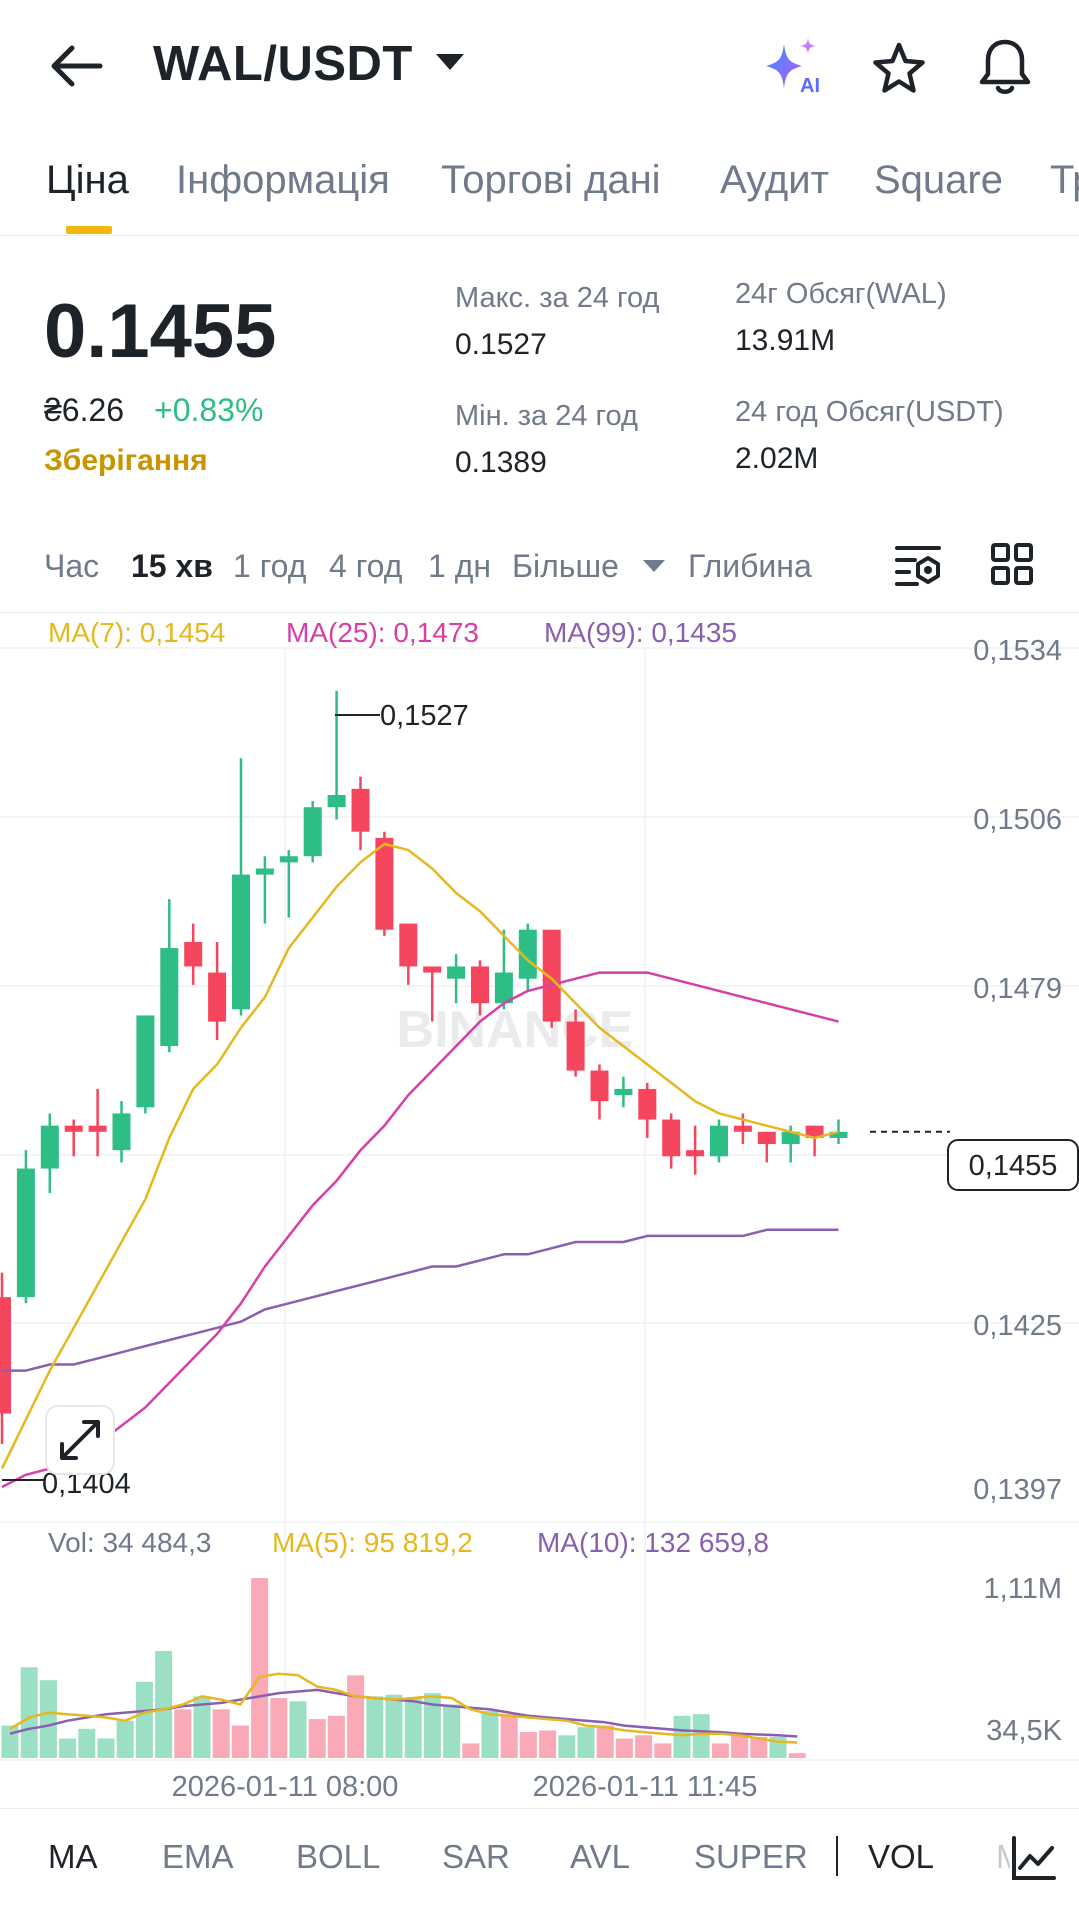 The width and height of the screenshot is (1079, 1932). Describe the element at coordinates (1012, 564) in the screenshot. I see `grid-layout-icon` at that location.